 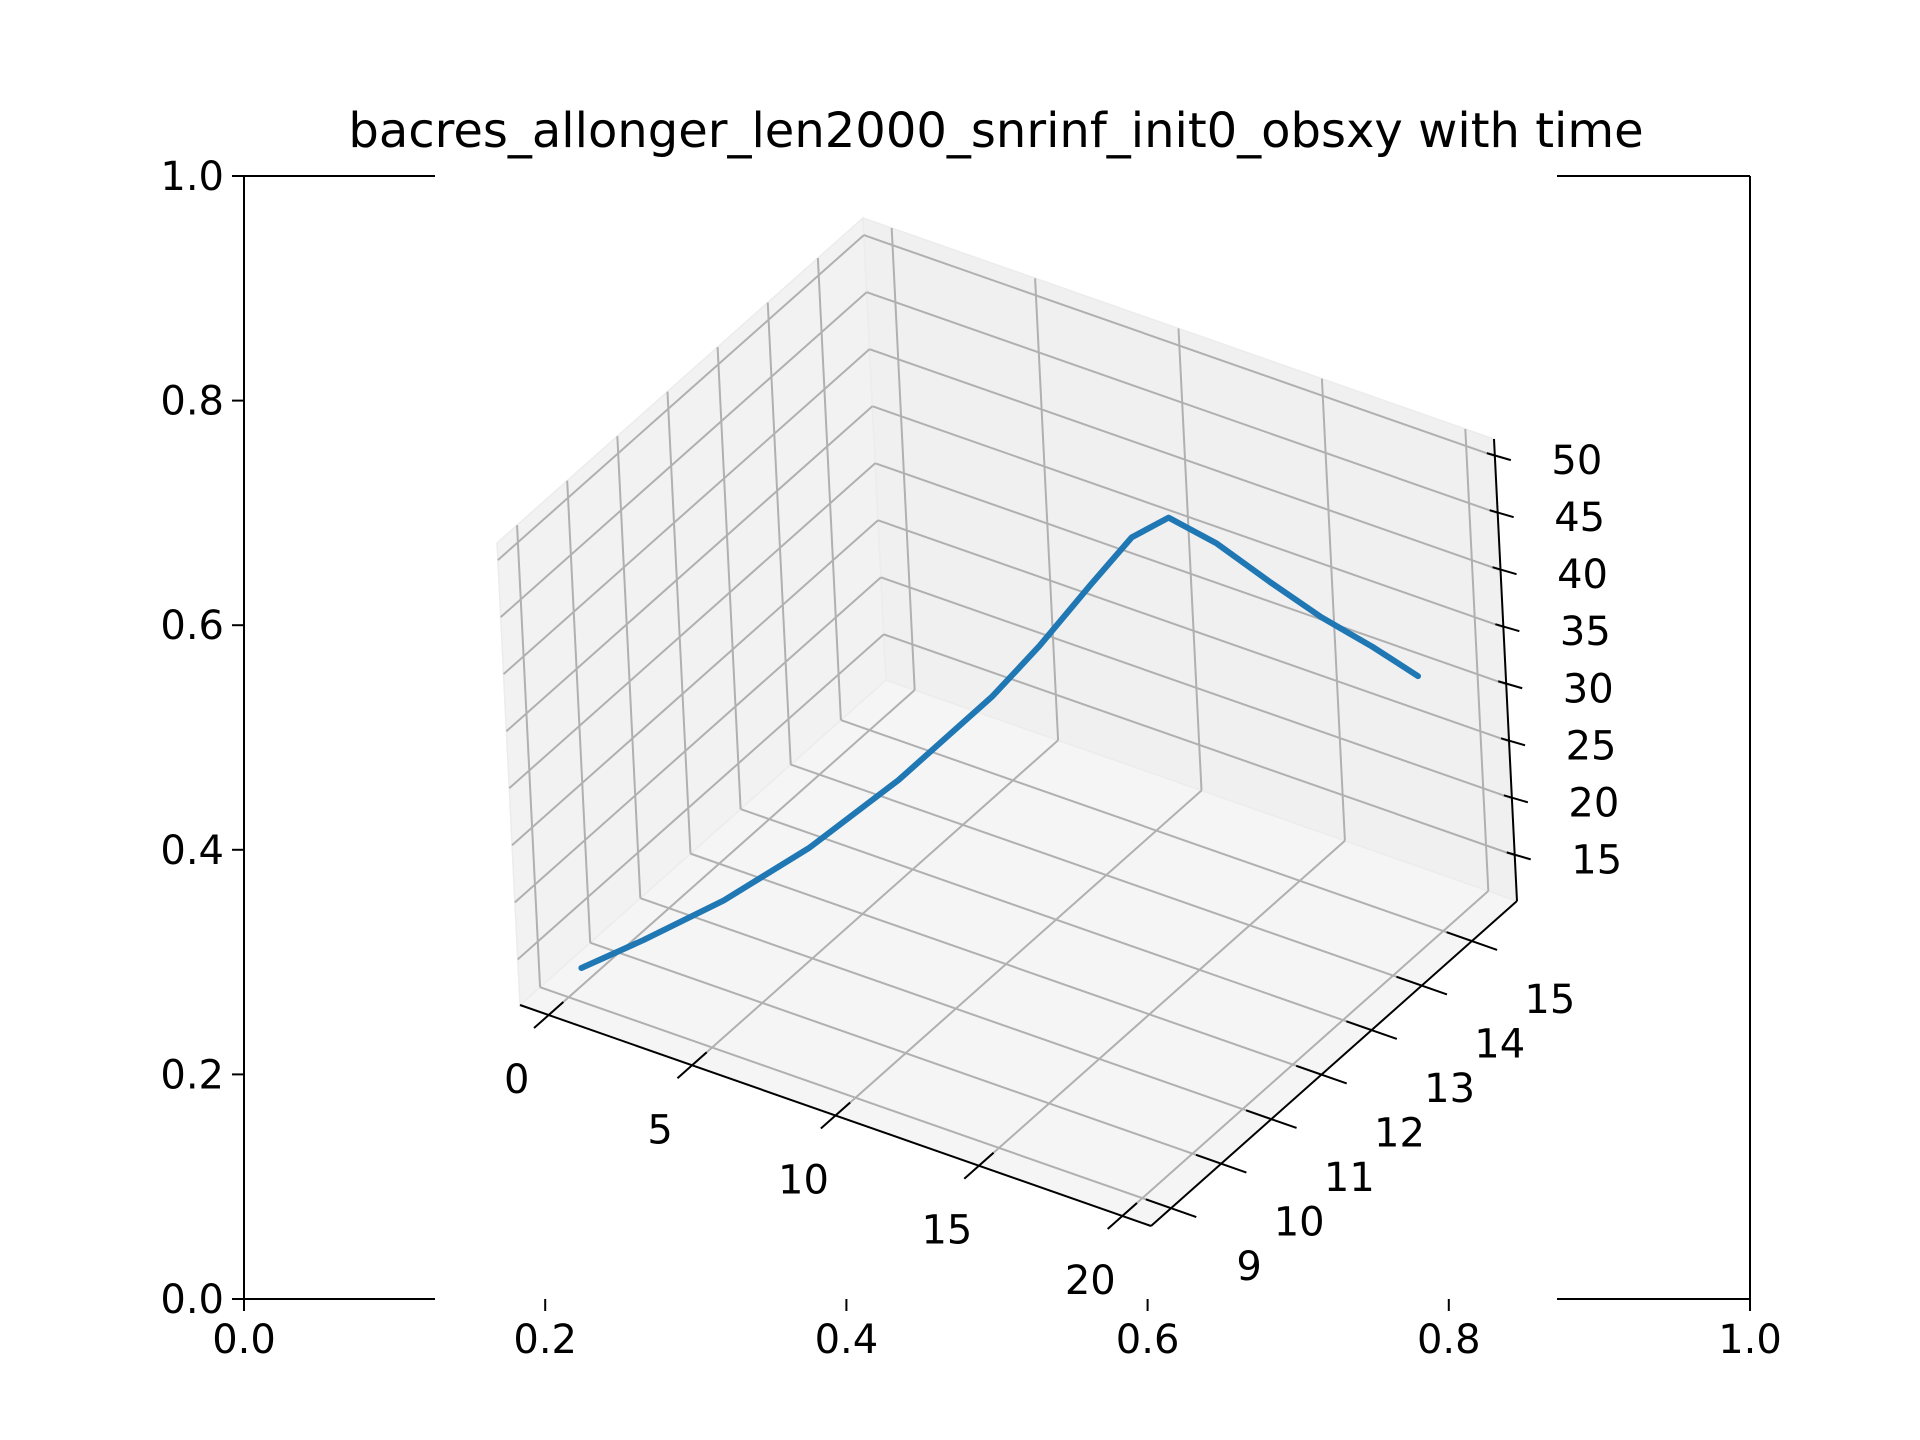 I want to click on y-axis-line, so click(x=1334, y=1063).